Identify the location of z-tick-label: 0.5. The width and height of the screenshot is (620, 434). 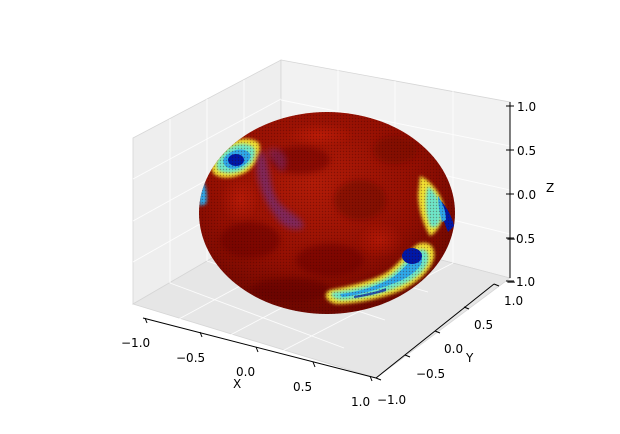
(526, 151).